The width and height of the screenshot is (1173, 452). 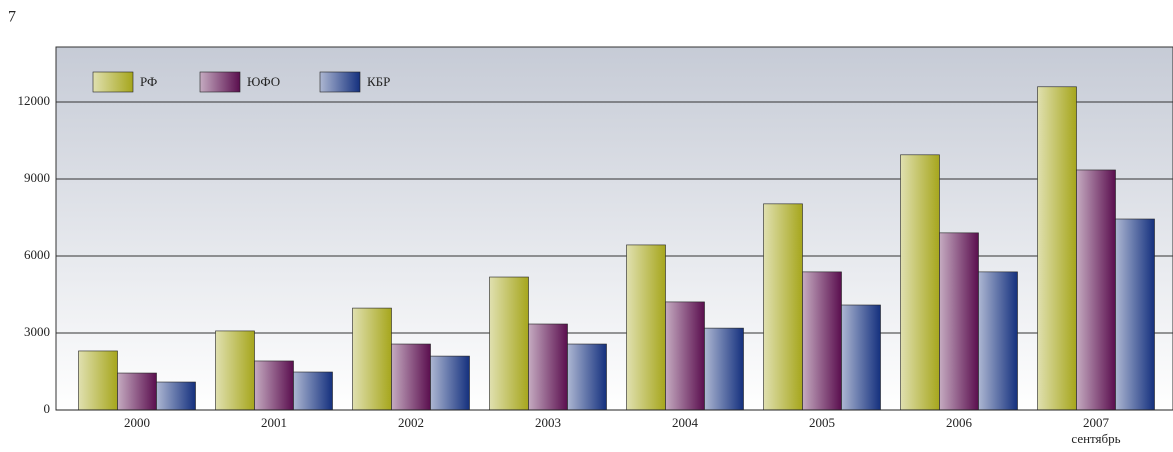 What do you see at coordinates (411, 422) in the screenshot?
I see `x-tick-label: 2002` at bounding box center [411, 422].